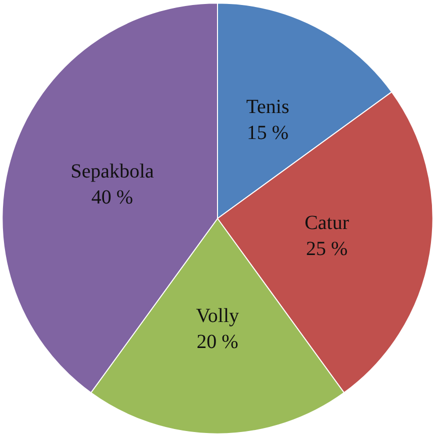  I want to click on data-label: 40 %, so click(112, 197).